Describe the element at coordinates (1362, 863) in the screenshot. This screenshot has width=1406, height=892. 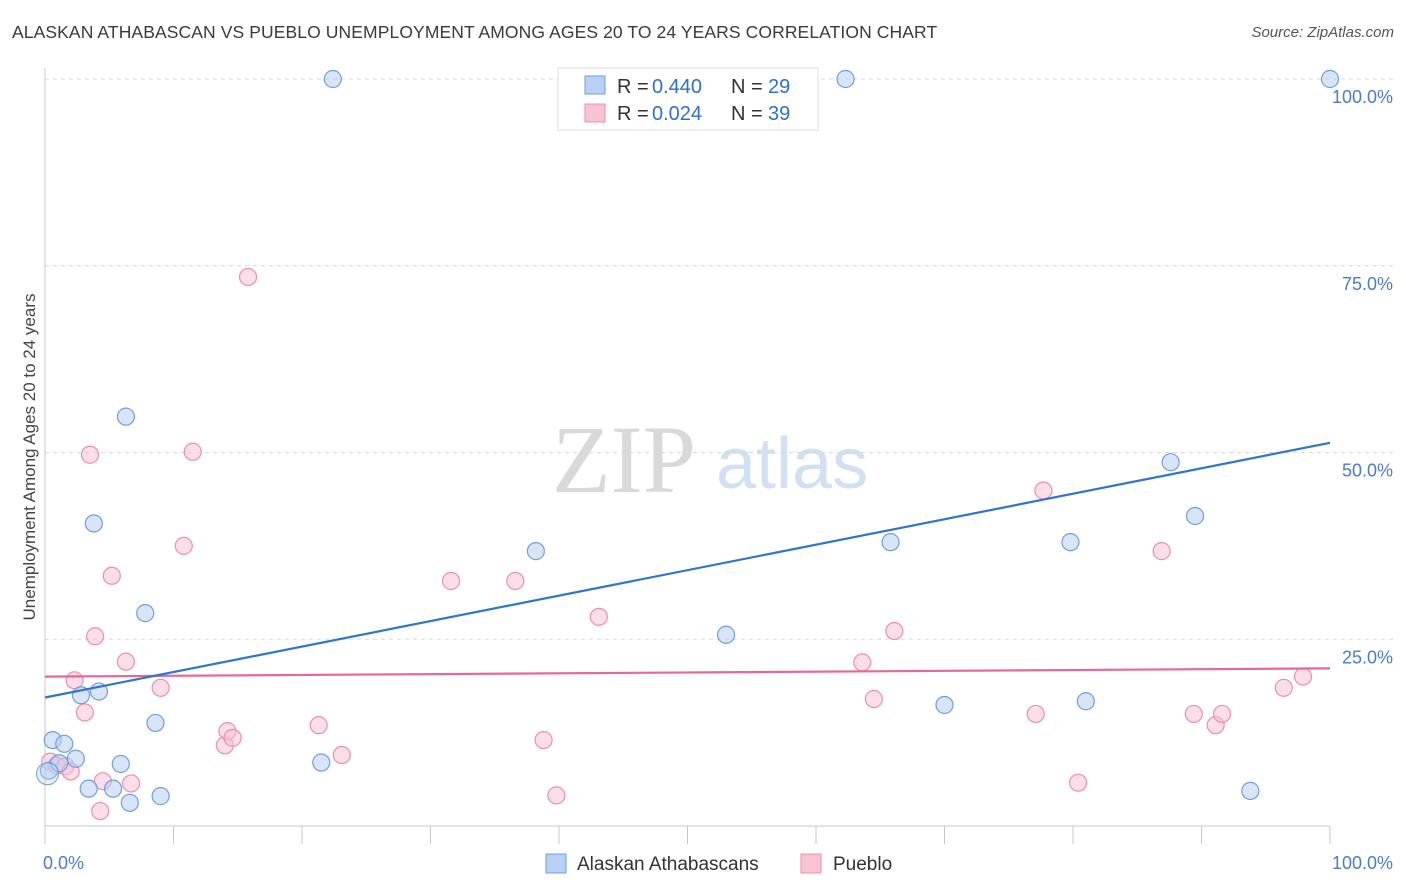
I see `x-tick-label: 100.0%` at that location.